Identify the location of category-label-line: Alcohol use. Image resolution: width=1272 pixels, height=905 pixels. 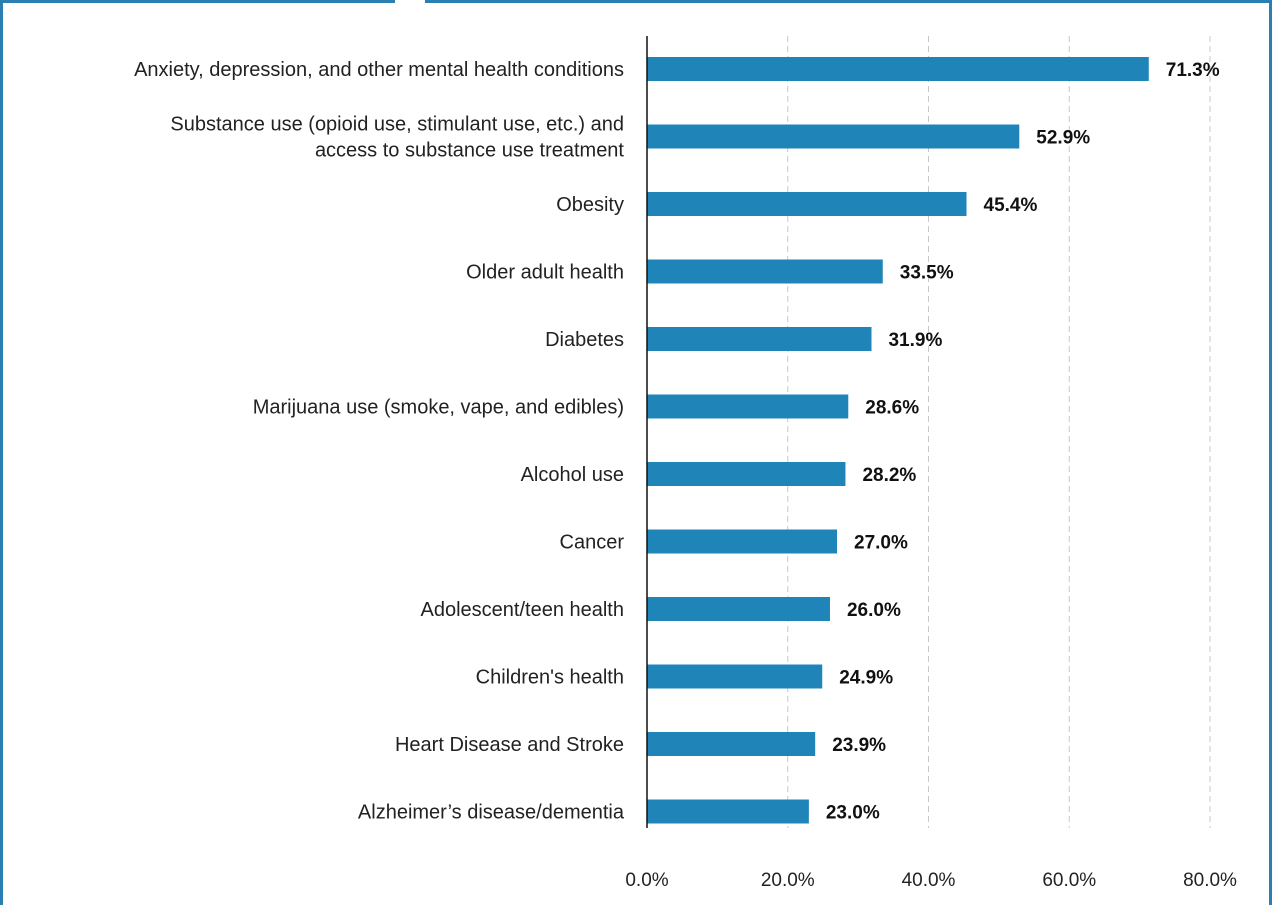
(572, 475).